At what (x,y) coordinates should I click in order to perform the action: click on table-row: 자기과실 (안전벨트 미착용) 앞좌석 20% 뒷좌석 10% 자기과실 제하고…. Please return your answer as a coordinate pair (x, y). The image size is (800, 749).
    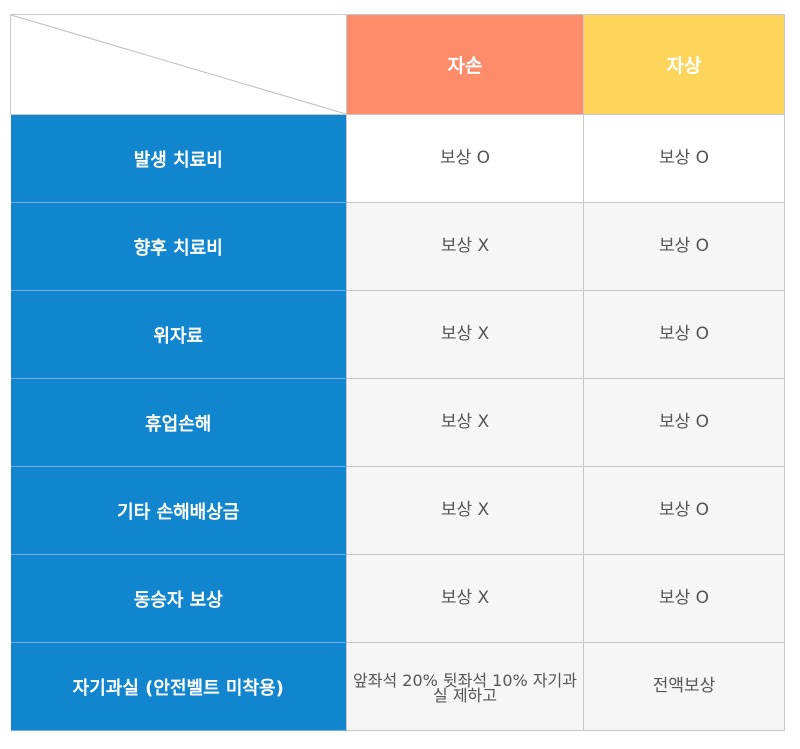
    Looking at the image, I should click on (397, 686).